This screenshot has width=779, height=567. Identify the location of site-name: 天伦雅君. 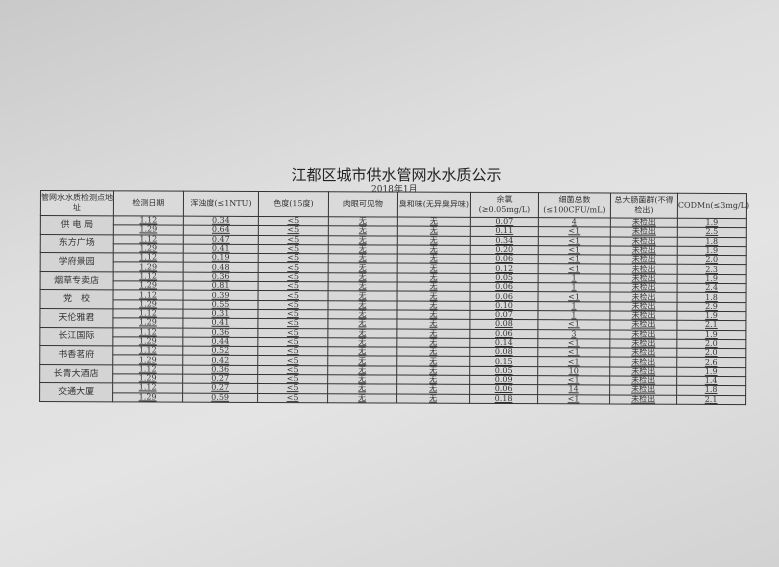
(76, 318).